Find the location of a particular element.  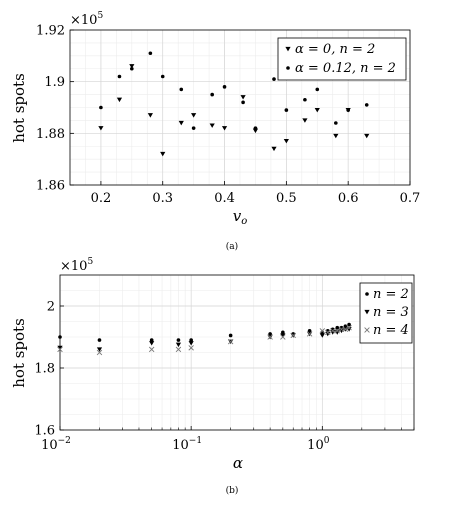

legend-label-series-2: n = 4 is located at coordinates (391, 330).